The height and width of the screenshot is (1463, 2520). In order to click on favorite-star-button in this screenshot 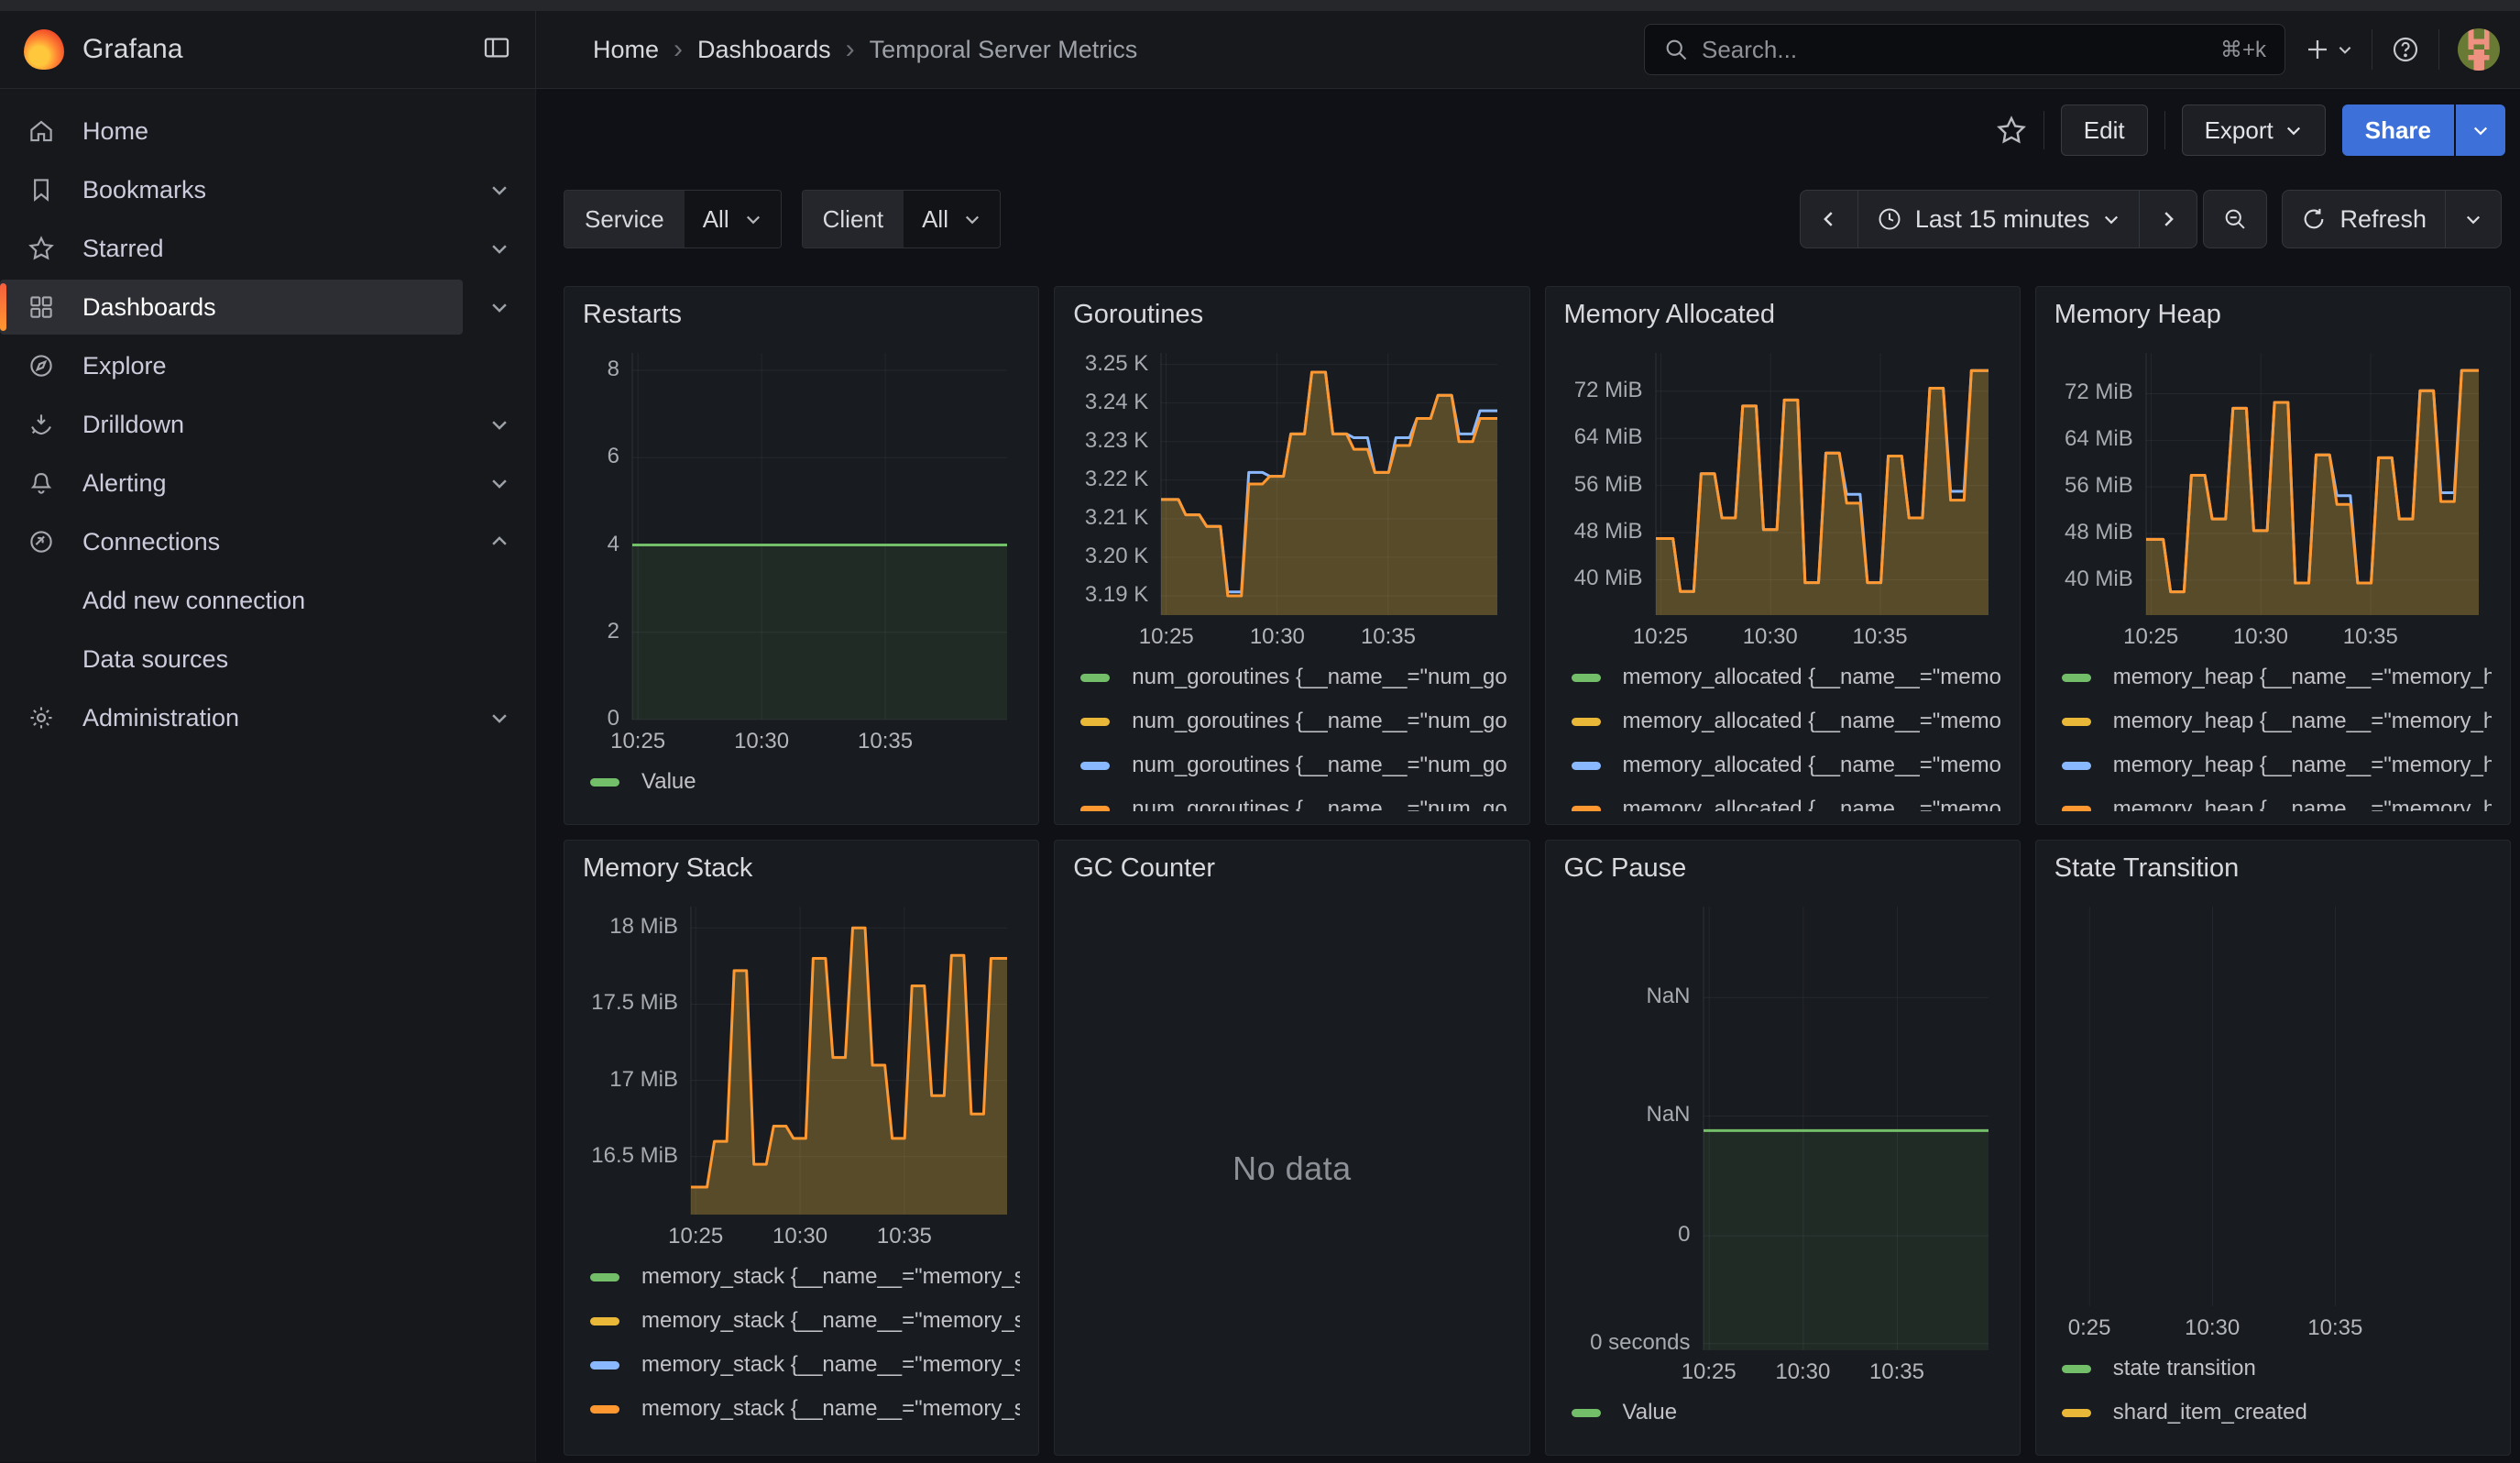, I will do `click(2011, 130)`.